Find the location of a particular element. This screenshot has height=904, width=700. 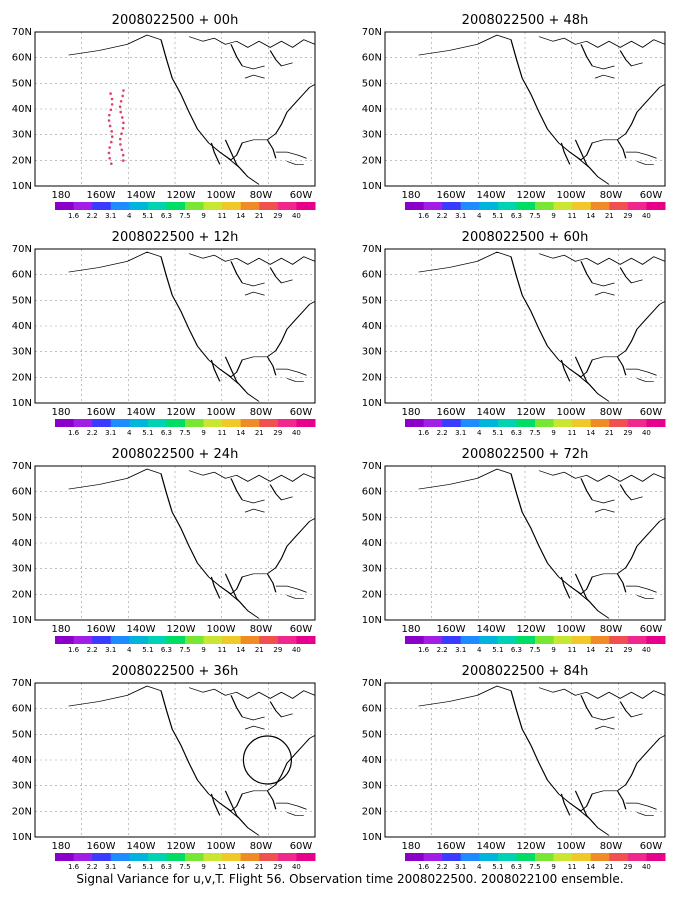

colorbar-label: 9 is located at coordinates (203, 216).